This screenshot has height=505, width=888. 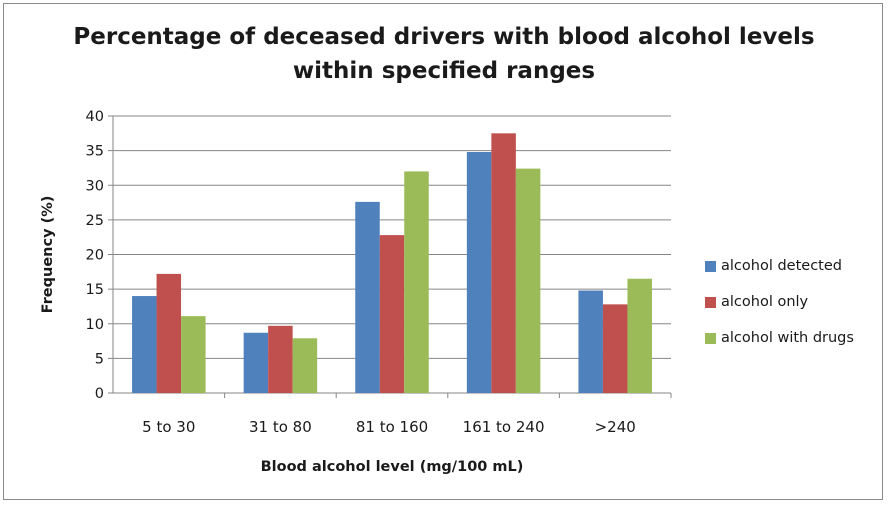 I want to click on chart-title-line-2: within specified ranges, so click(x=444, y=71).